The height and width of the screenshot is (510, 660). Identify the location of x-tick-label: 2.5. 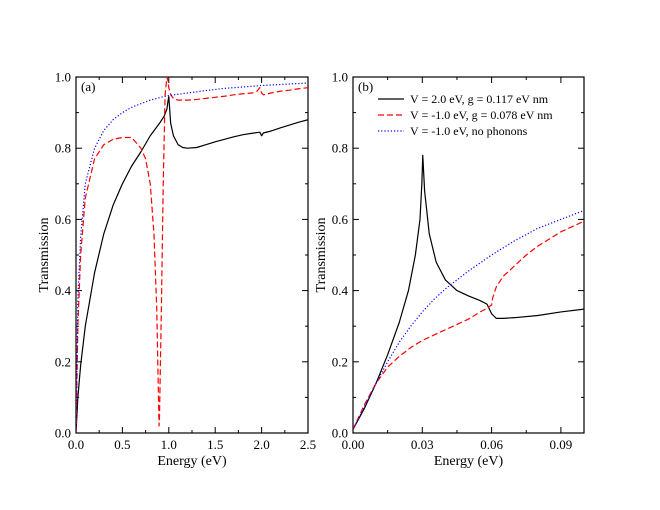
(308, 444).